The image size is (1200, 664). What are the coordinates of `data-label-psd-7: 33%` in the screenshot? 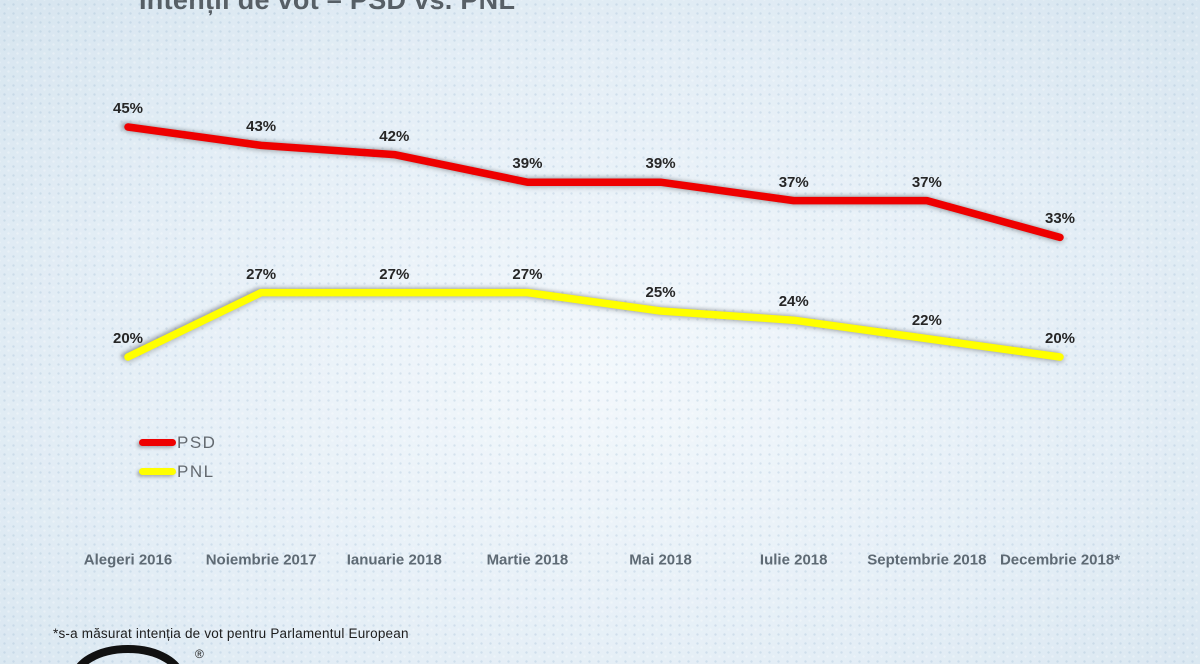 It's located at (1060, 219).